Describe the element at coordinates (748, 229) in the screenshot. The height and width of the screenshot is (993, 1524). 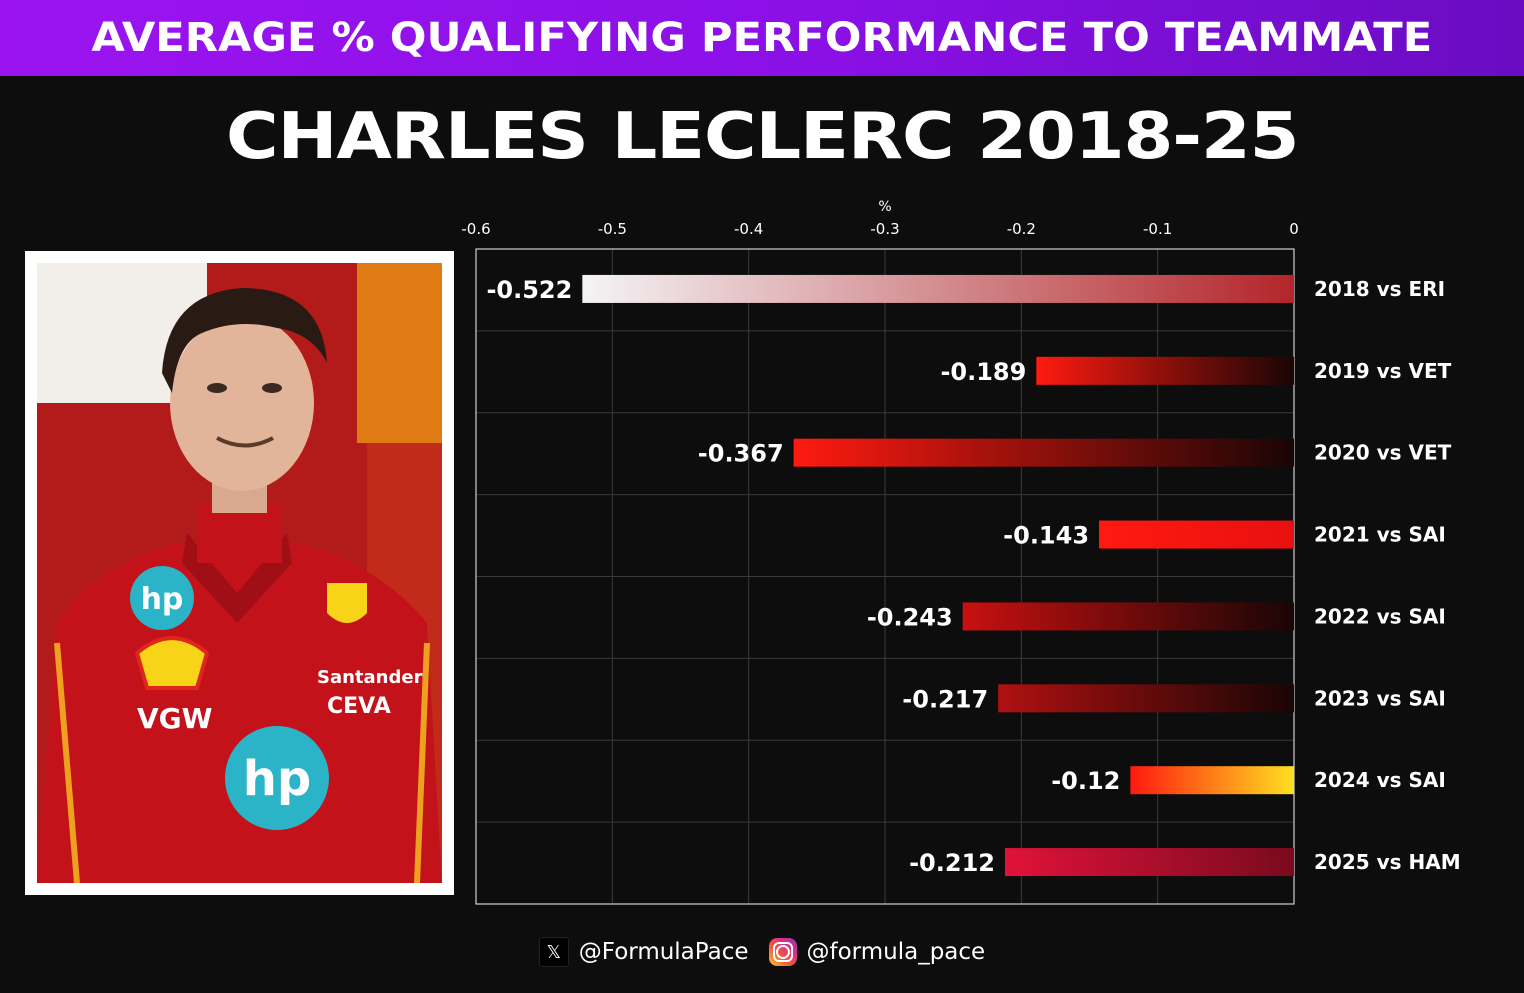
I see `x-tick-label: -0.4` at that location.